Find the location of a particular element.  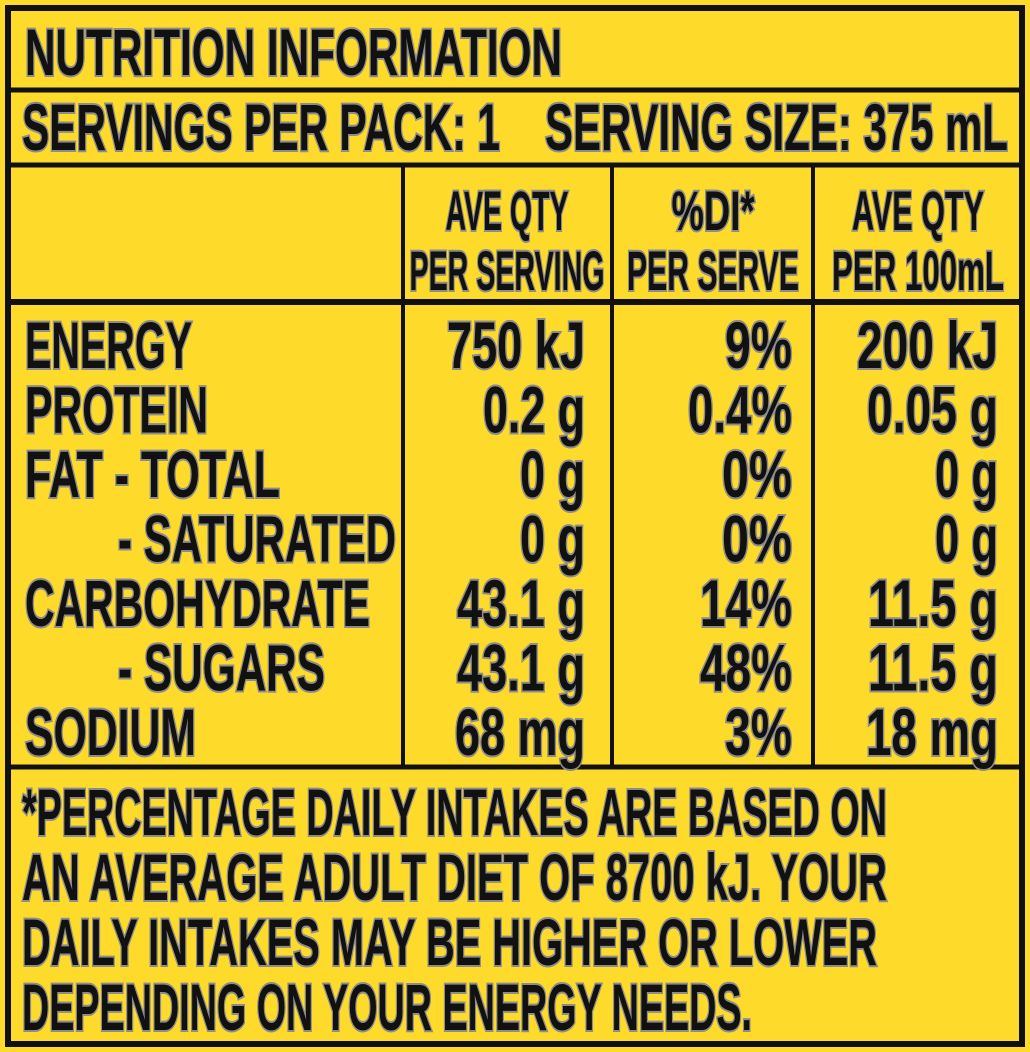

nutrient-value: 14% is located at coordinates (746, 603).